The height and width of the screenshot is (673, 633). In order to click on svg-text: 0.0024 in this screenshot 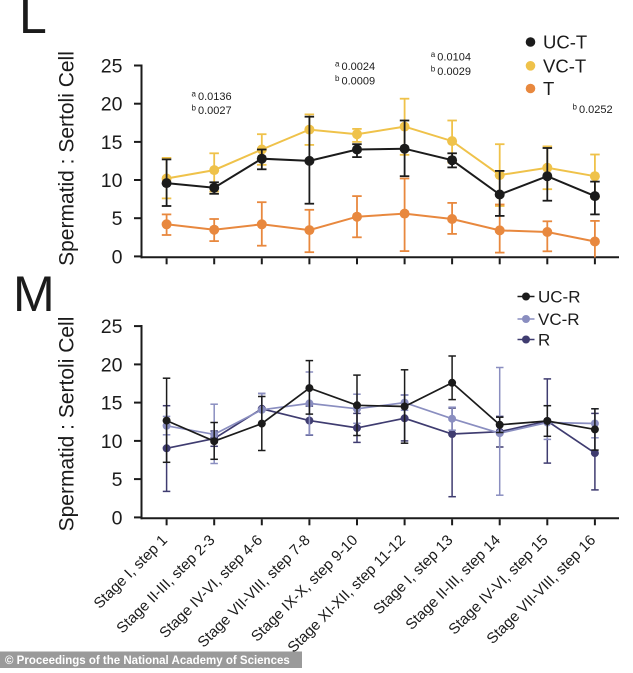, I will do `click(359, 67)`.